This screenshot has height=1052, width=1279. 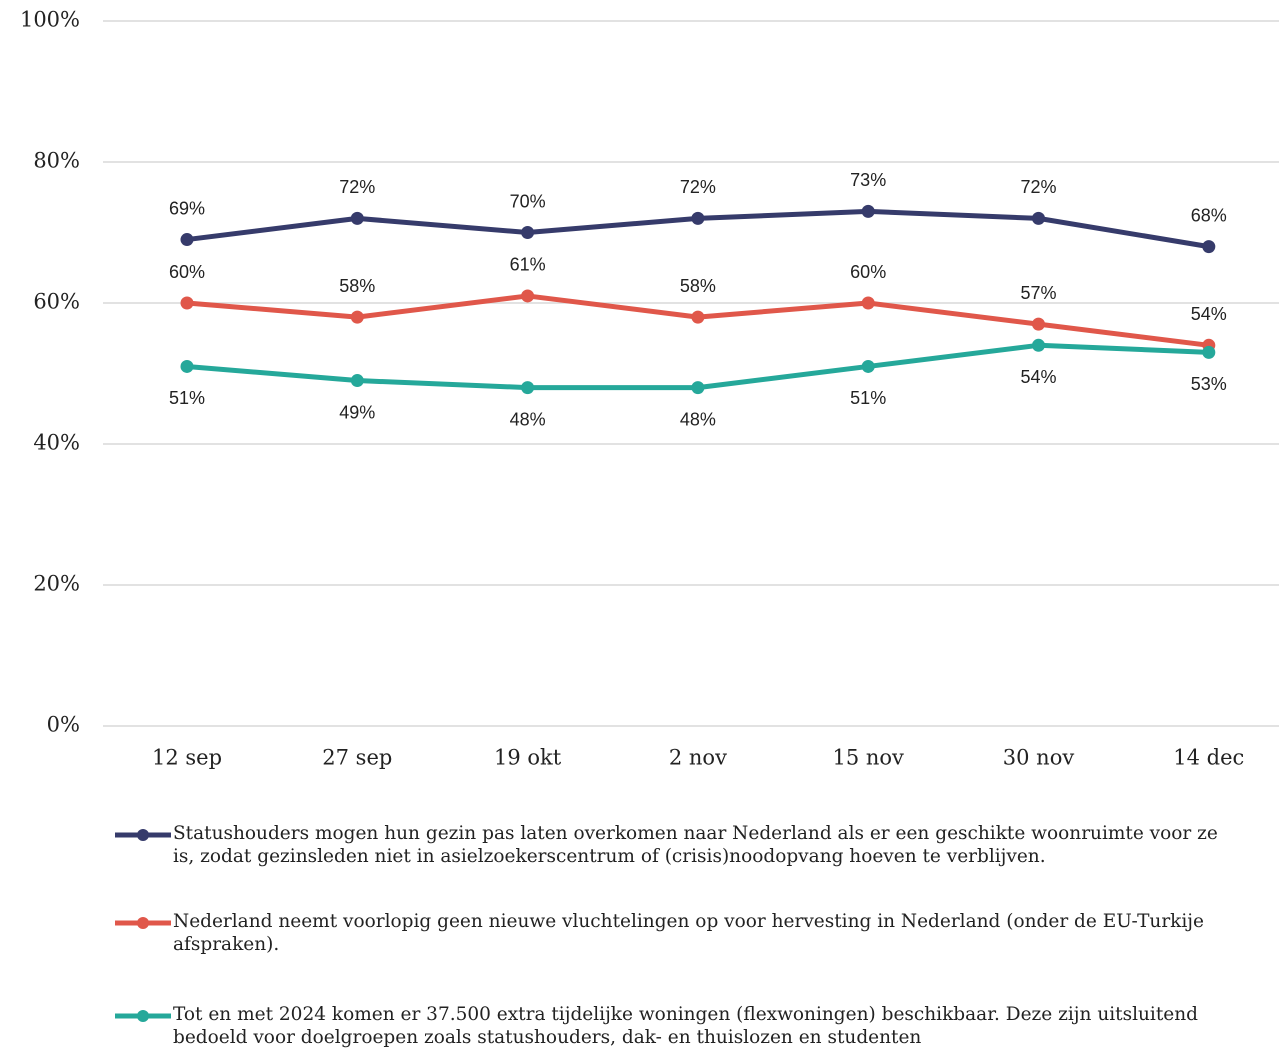 I want to click on data-label: 49%, so click(x=357, y=412).